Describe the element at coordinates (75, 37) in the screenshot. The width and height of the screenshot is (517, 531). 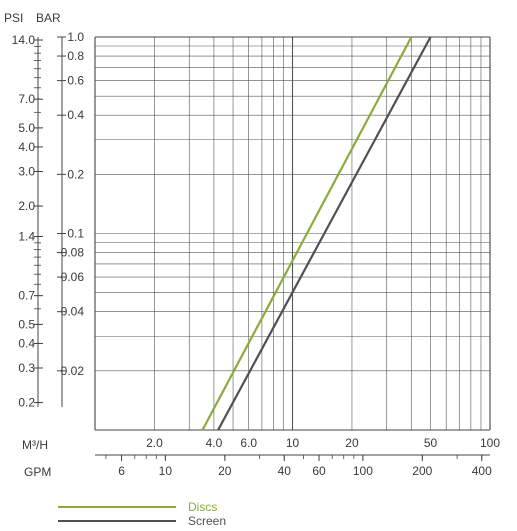
I see `bar-tick-label: 1.0` at that location.